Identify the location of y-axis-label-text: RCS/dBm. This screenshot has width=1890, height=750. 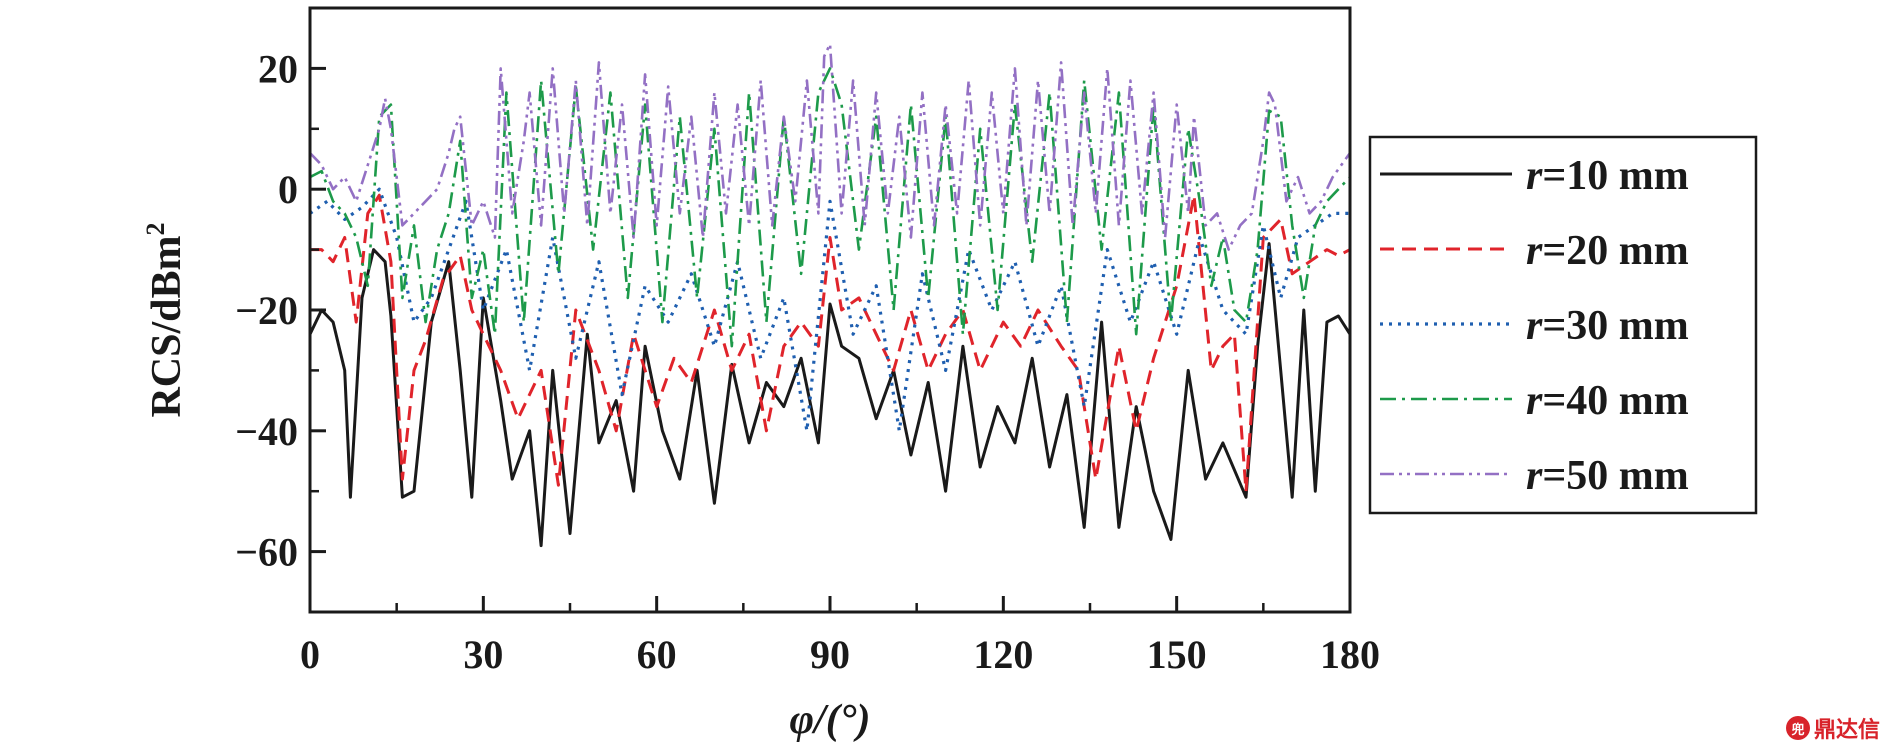
(167, 326).